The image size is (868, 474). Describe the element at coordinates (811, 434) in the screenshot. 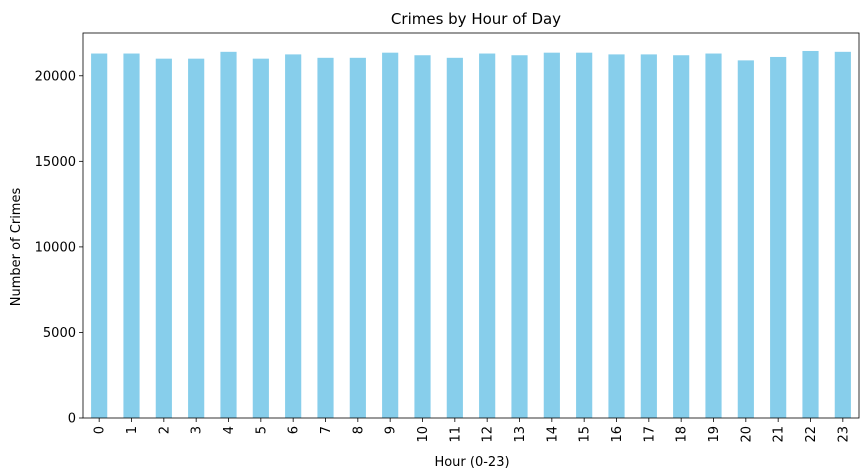

I see `x-tick-label: 22` at that location.